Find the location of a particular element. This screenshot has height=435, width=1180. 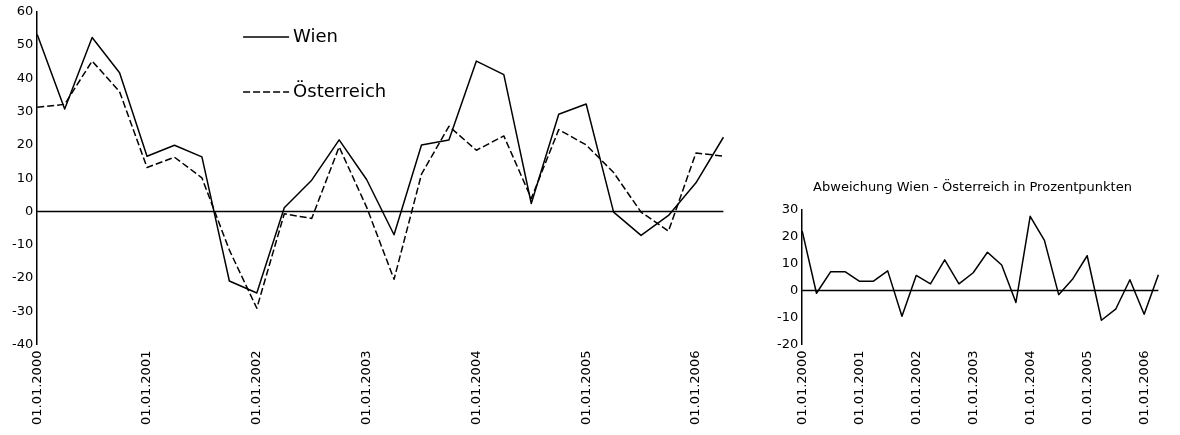

chart-title: Abweichung Wien - Österreich in Prozentpunkten is located at coordinates (972, 186).